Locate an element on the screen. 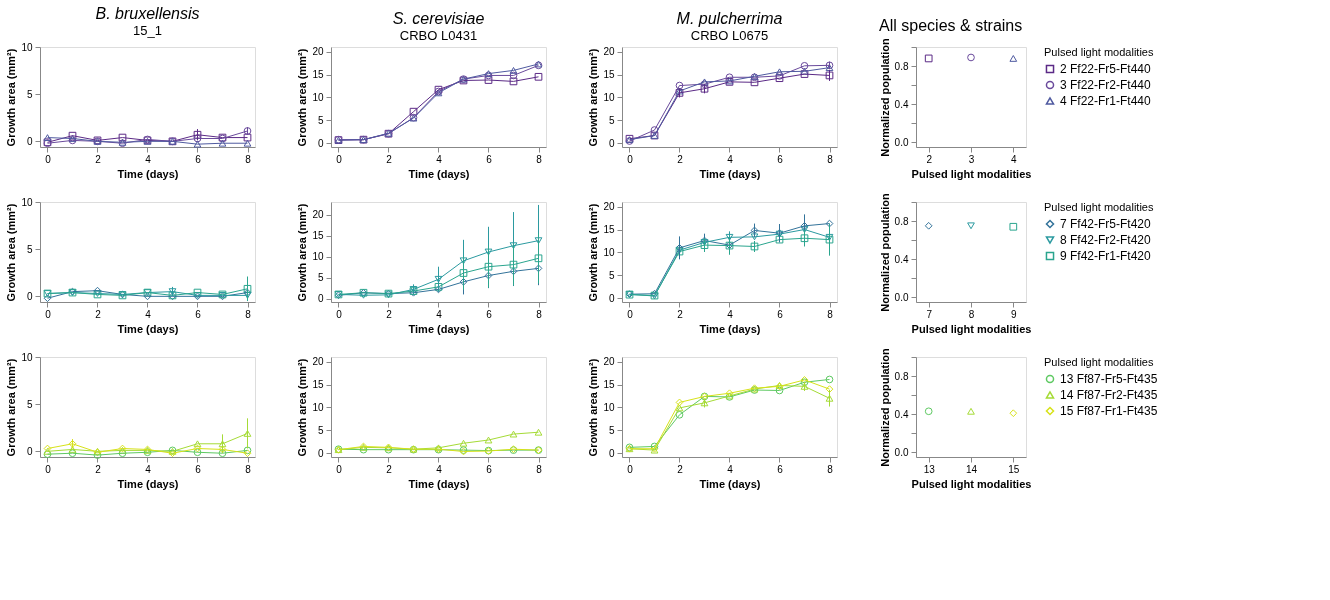 The width and height of the screenshot is (1330, 600). x-tick-label: 9 is located at coordinates (1014, 314).